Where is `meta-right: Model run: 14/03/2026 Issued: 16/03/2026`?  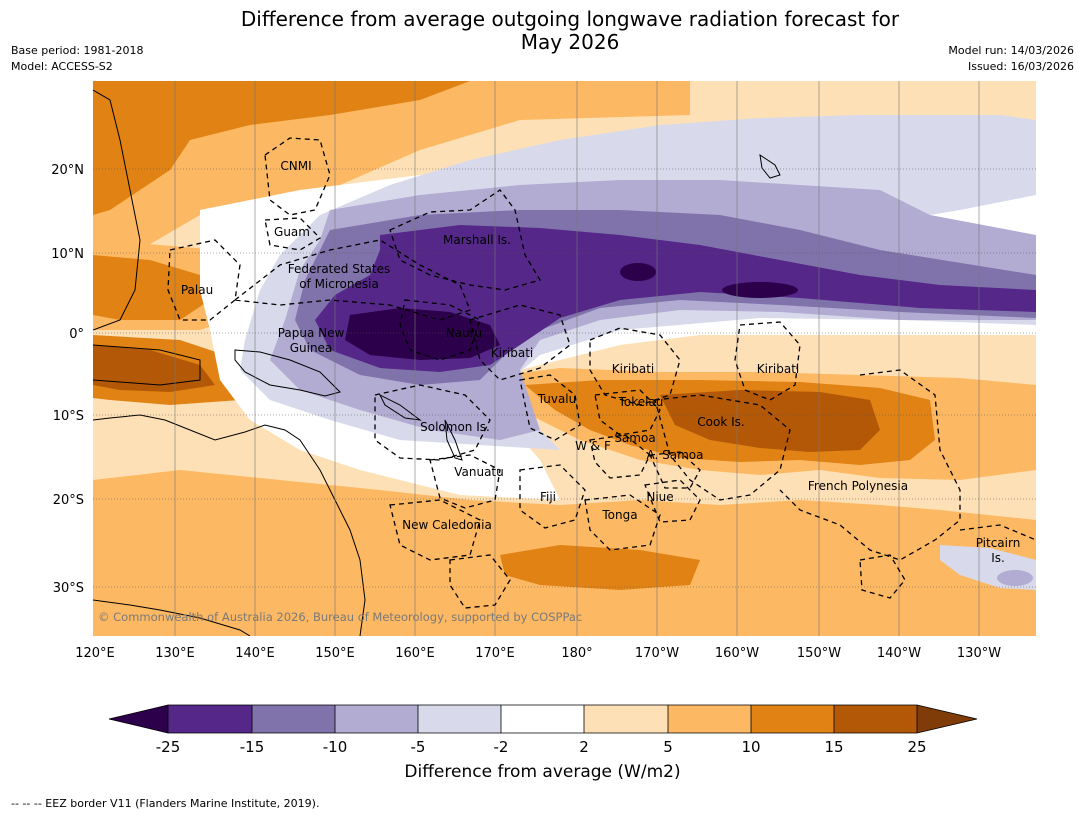
meta-right: Model run: 14/03/2026 Issued: 16/03/2026 is located at coordinates (1011, 59).